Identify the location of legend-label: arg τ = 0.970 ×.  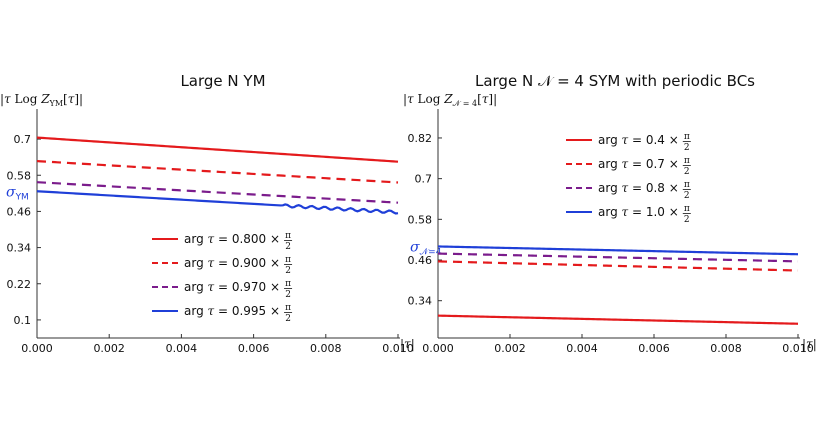
(232, 287).